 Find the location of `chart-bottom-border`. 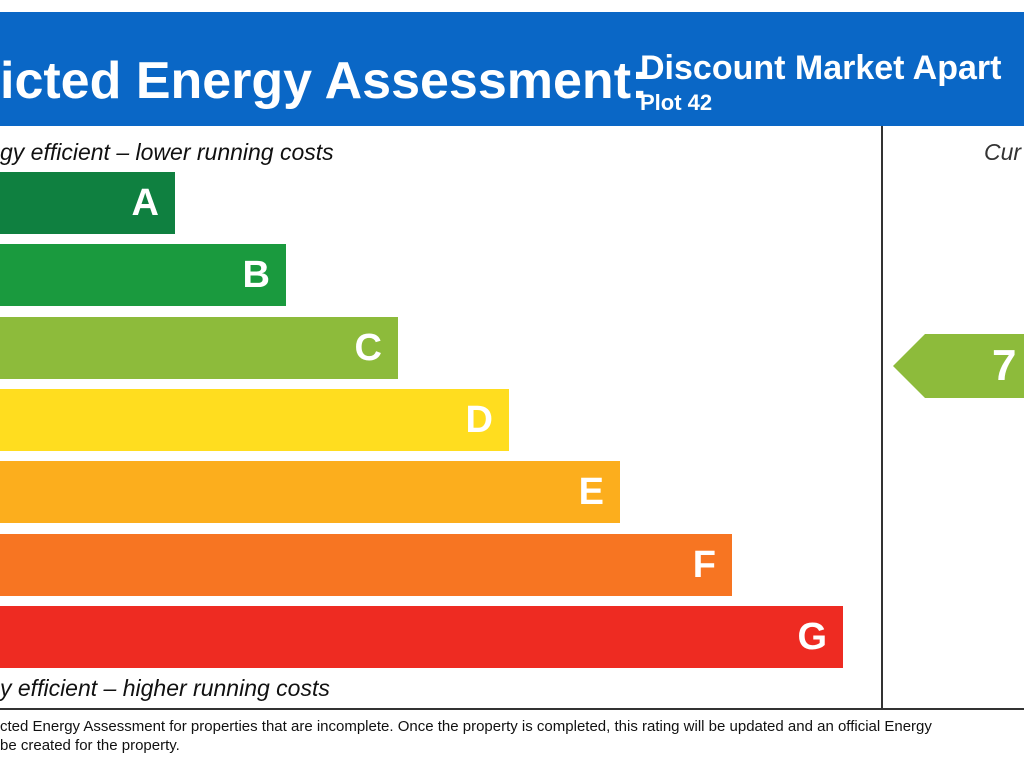

chart-bottom-border is located at coordinates (512, 709).